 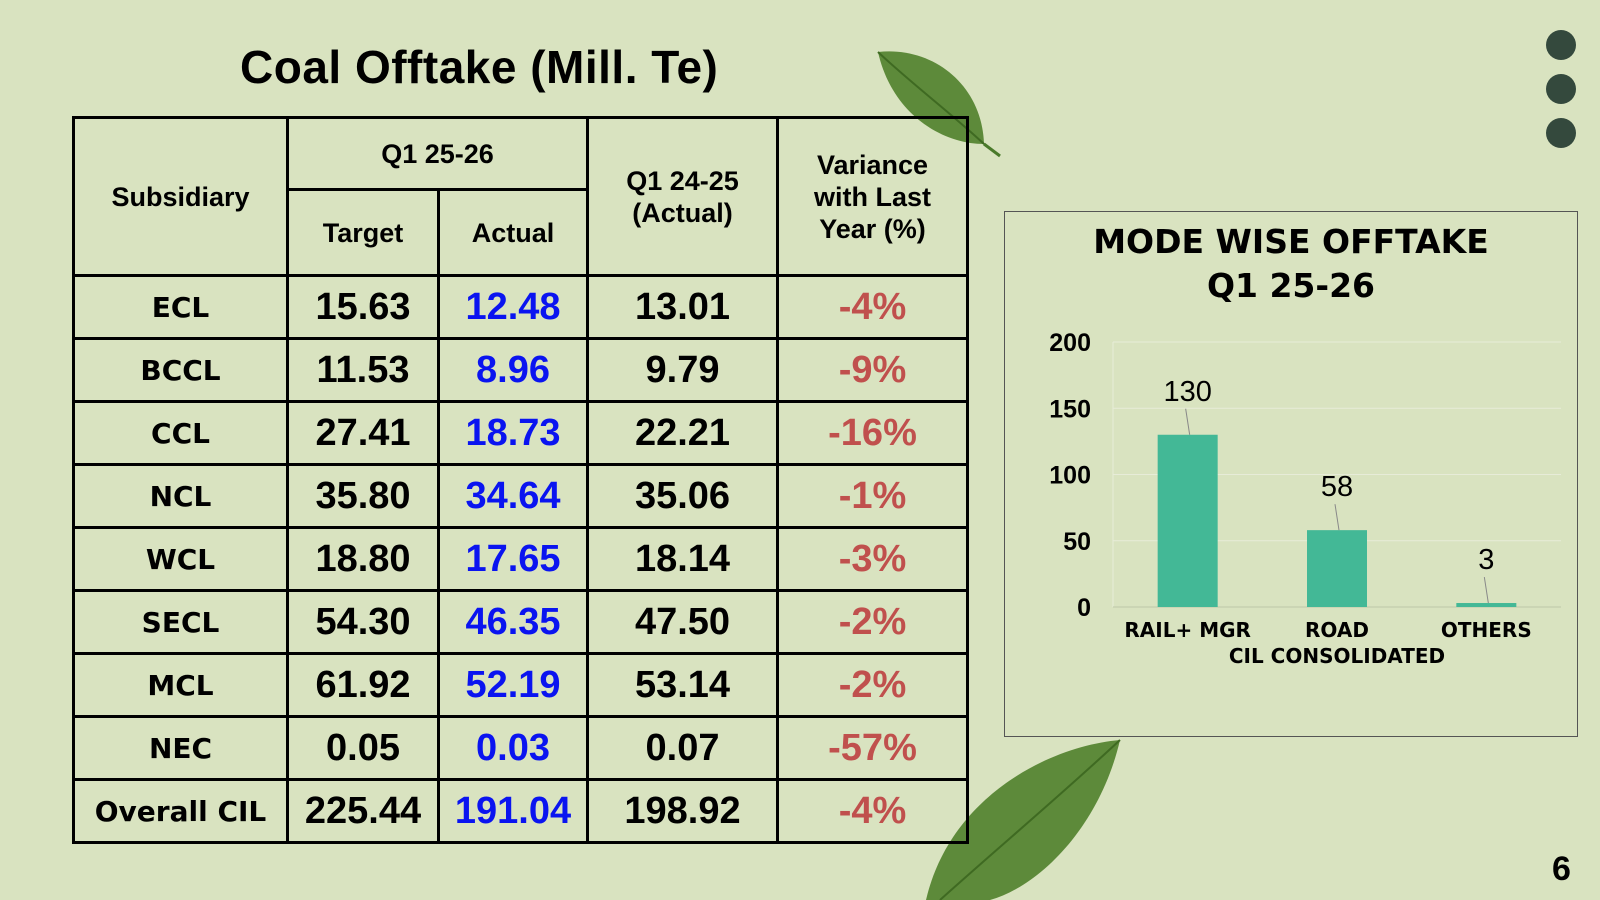 I want to click on chart-title-line2: Q1 25-26, so click(x=1291, y=285).